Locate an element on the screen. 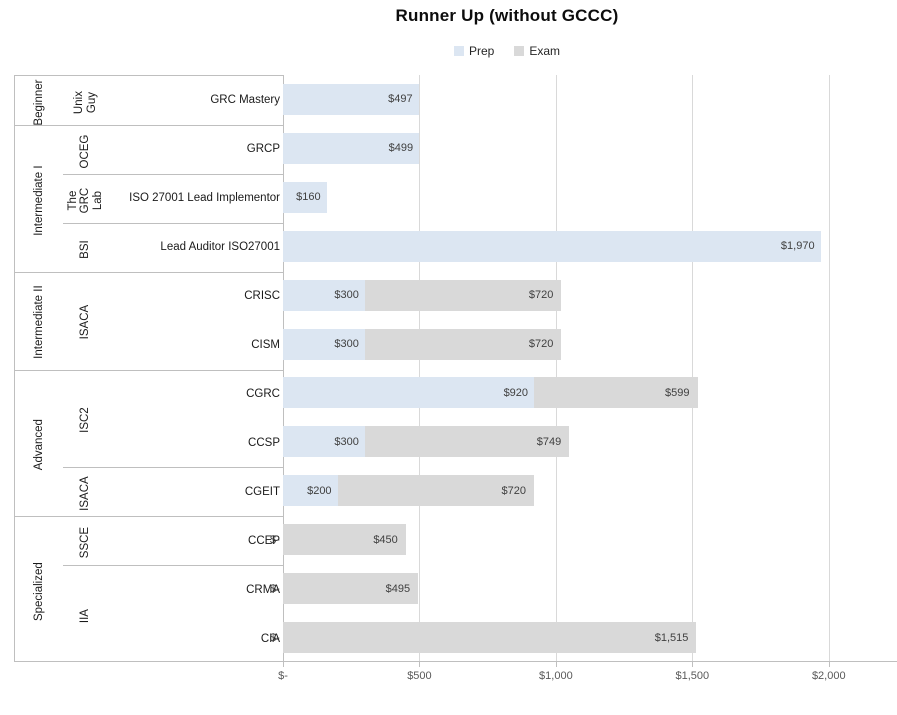 Image resolution: width=897 pixels, height=715 pixels. exam-bar-segment: $599 is located at coordinates (616, 393).